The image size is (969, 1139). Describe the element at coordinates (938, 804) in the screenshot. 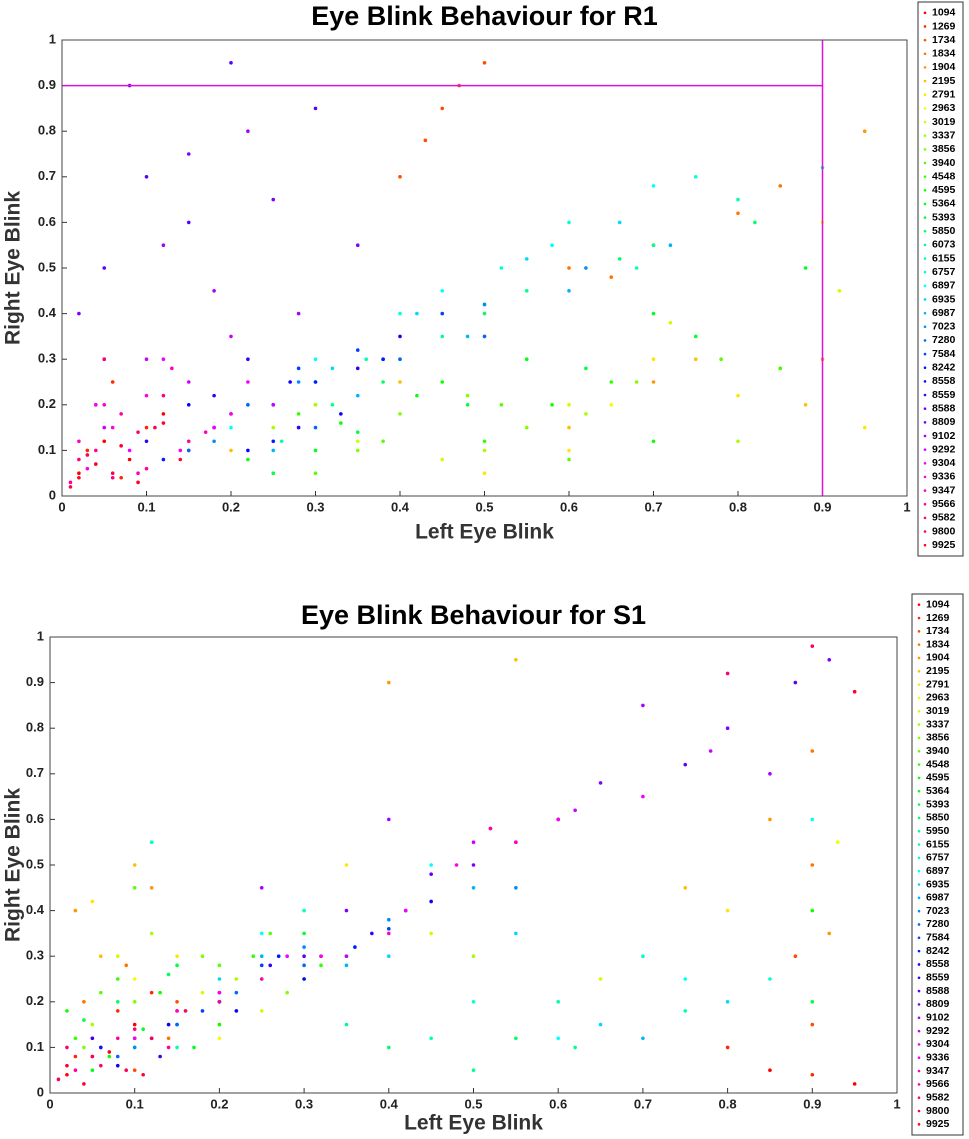

I see `legend-label: 5393` at that location.